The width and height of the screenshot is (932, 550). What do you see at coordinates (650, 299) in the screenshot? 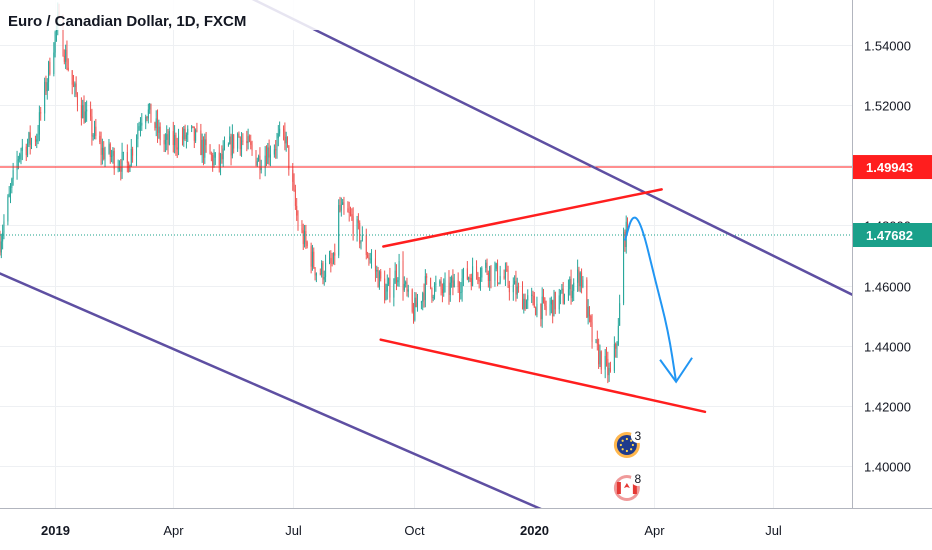
I see `forecast-arrow` at bounding box center [650, 299].